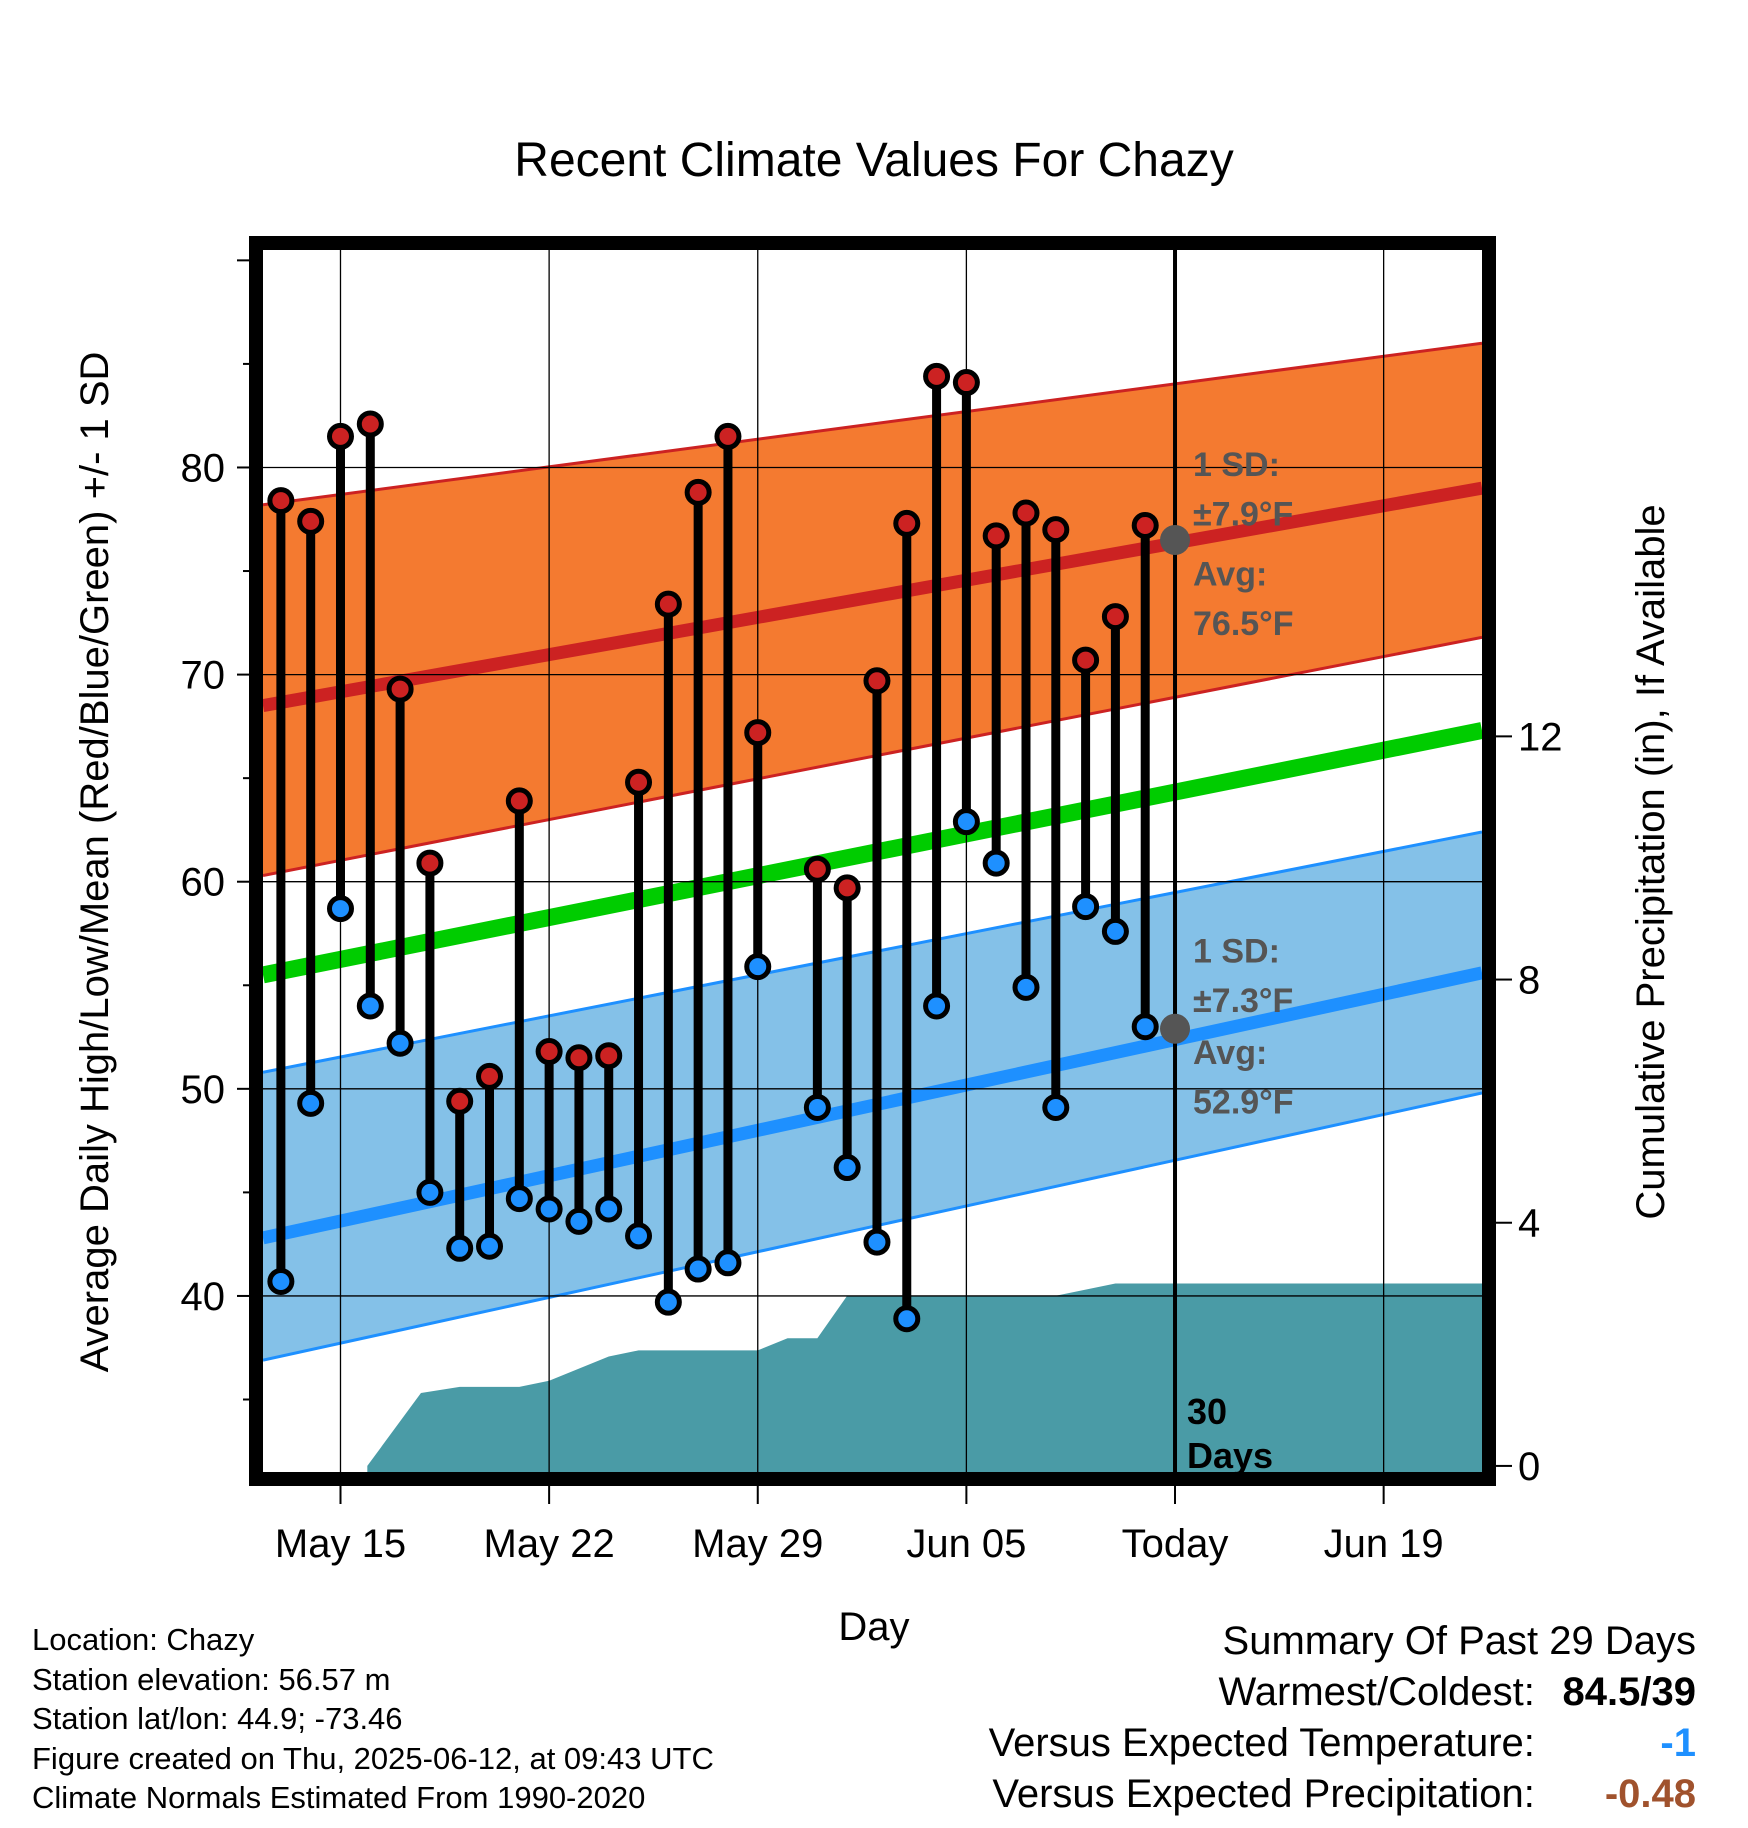  What do you see at coordinates (1207, 1411) in the screenshot?
I see `window-days-number: 30` at bounding box center [1207, 1411].